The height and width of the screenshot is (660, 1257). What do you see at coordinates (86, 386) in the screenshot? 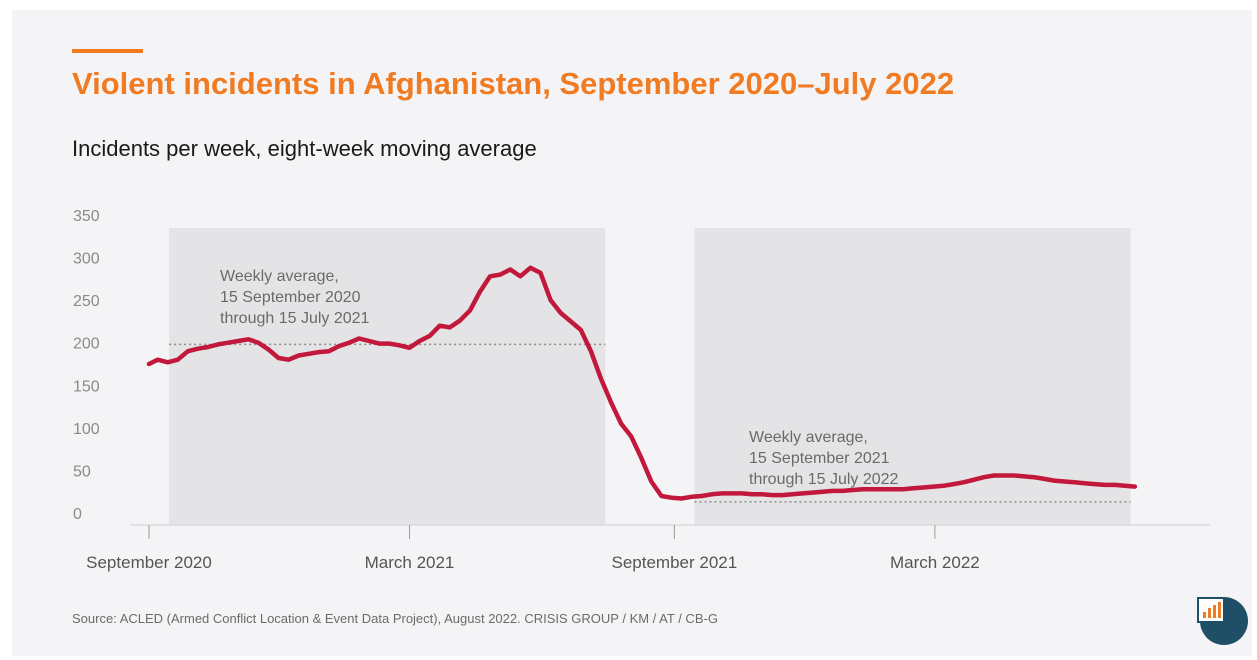
I see `y-tick-label: 150` at bounding box center [86, 386].